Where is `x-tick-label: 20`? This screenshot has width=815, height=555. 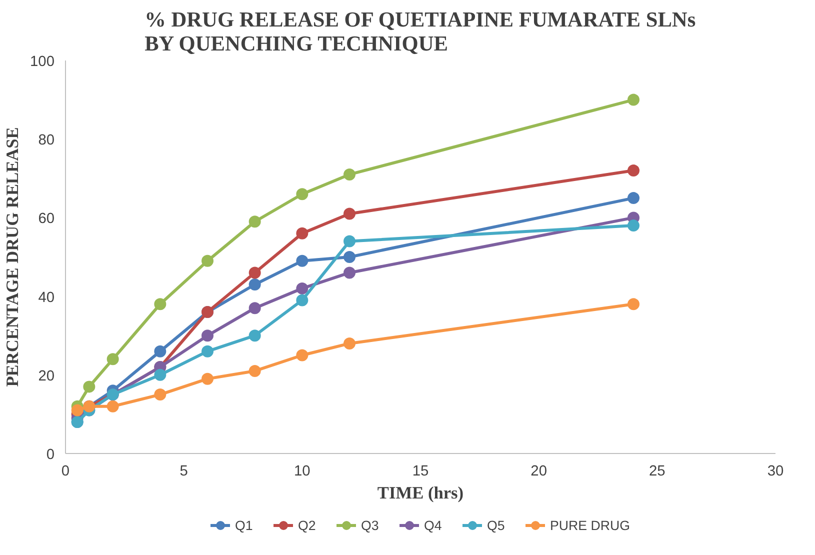 x-tick-label: 20 is located at coordinates (538, 472).